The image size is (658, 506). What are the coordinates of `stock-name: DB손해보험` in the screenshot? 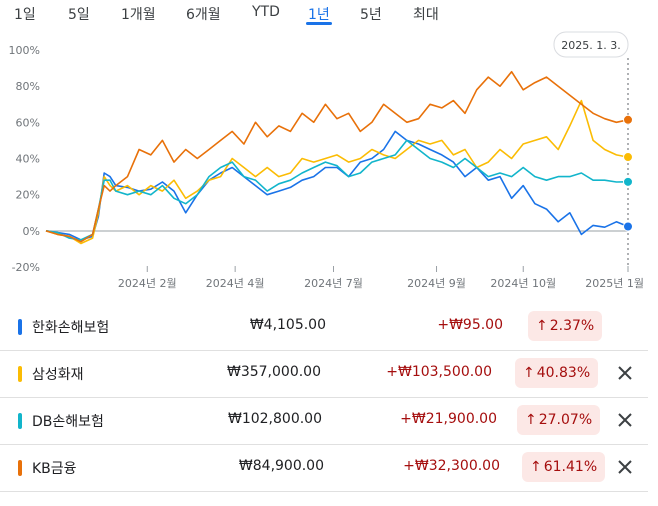 It's located at (68, 422).